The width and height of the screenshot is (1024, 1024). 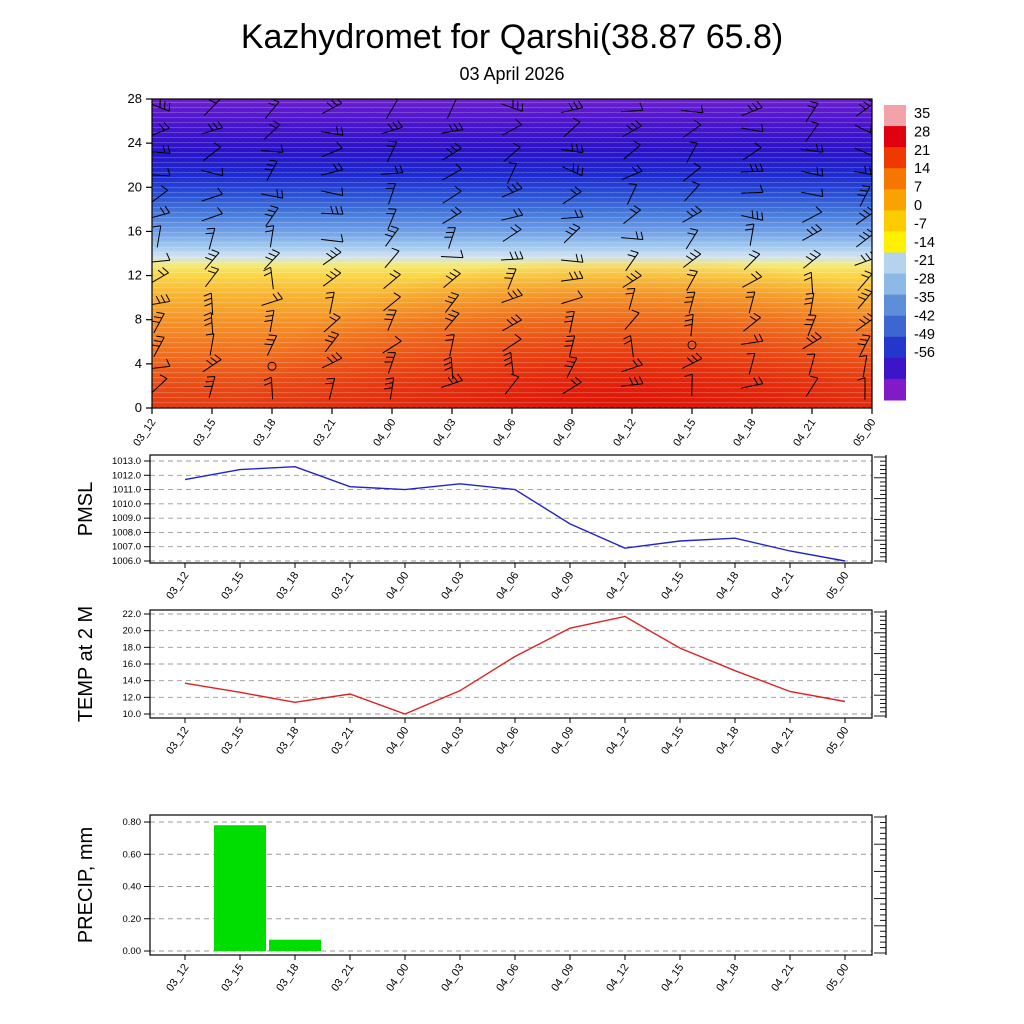 I want to click on svg-text: PRECIP, mm, so click(x=86, y=885).